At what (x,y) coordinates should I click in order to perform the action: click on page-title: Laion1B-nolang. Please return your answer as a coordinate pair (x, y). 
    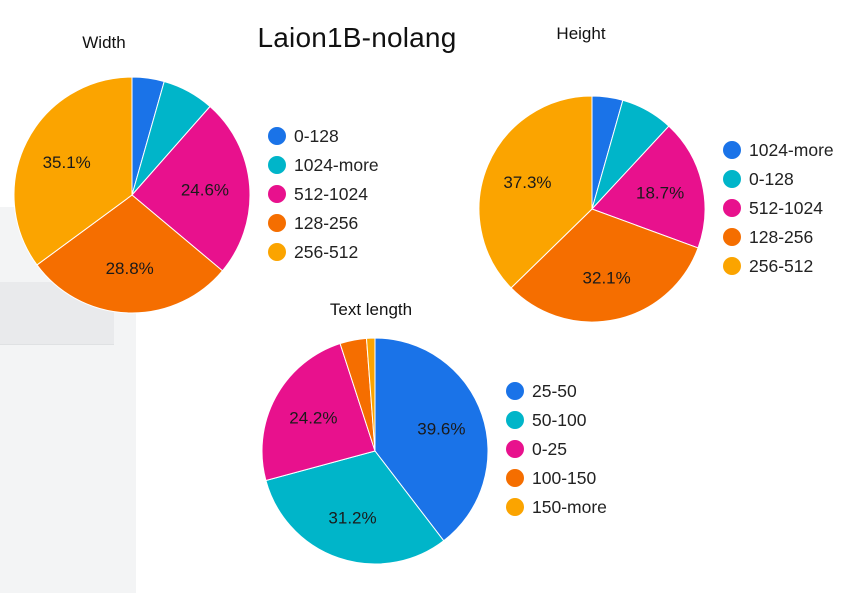
    Looking at the image, I should click on (357, 37).